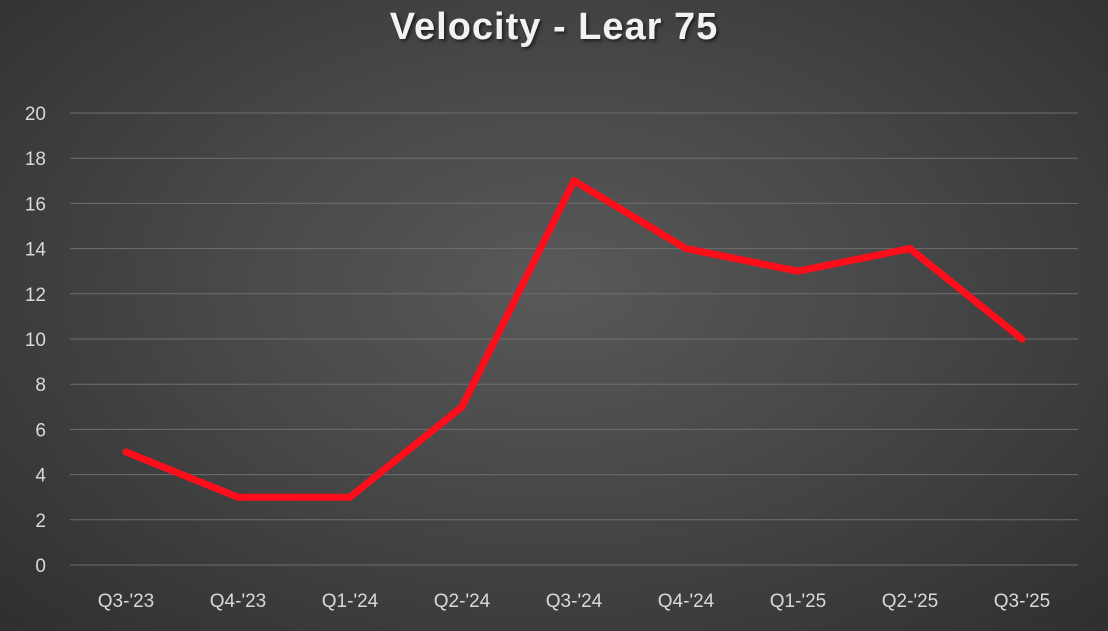  I want to click on y-tick-label: 20, so click(35, 114).